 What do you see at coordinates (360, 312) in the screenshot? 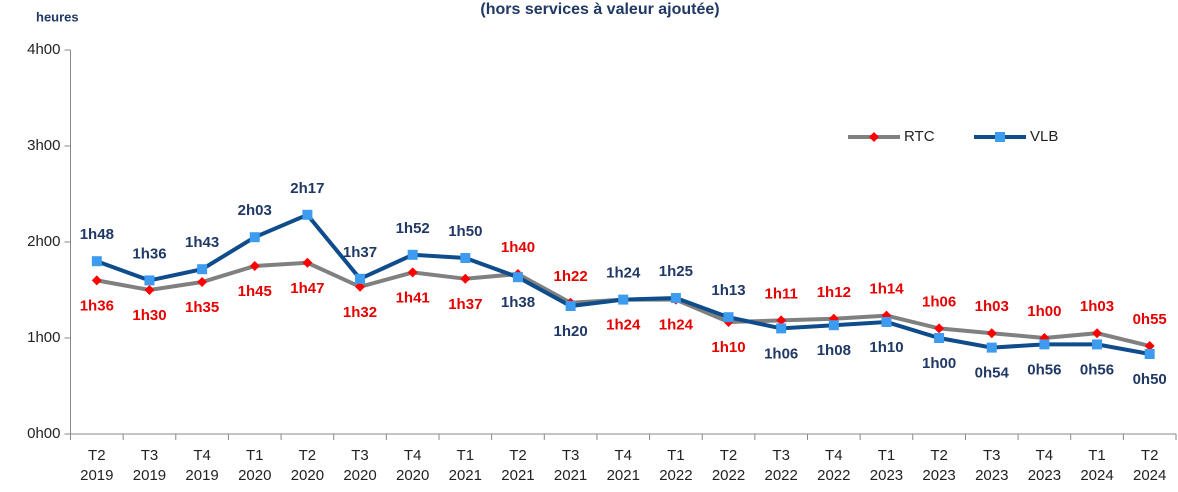
I see `data-label: 1h32` at bounding box center [360, 312].